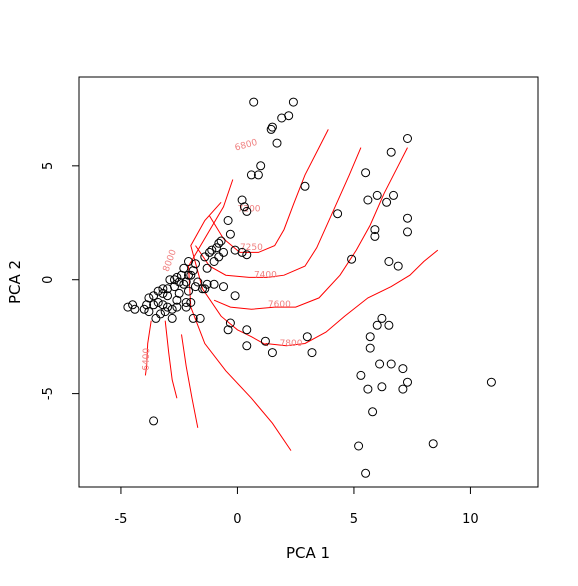  What do you see at coordinates (120, 519) in the screenshot?
I see `x-tick-label: -5` at bounding box center [120, 519].